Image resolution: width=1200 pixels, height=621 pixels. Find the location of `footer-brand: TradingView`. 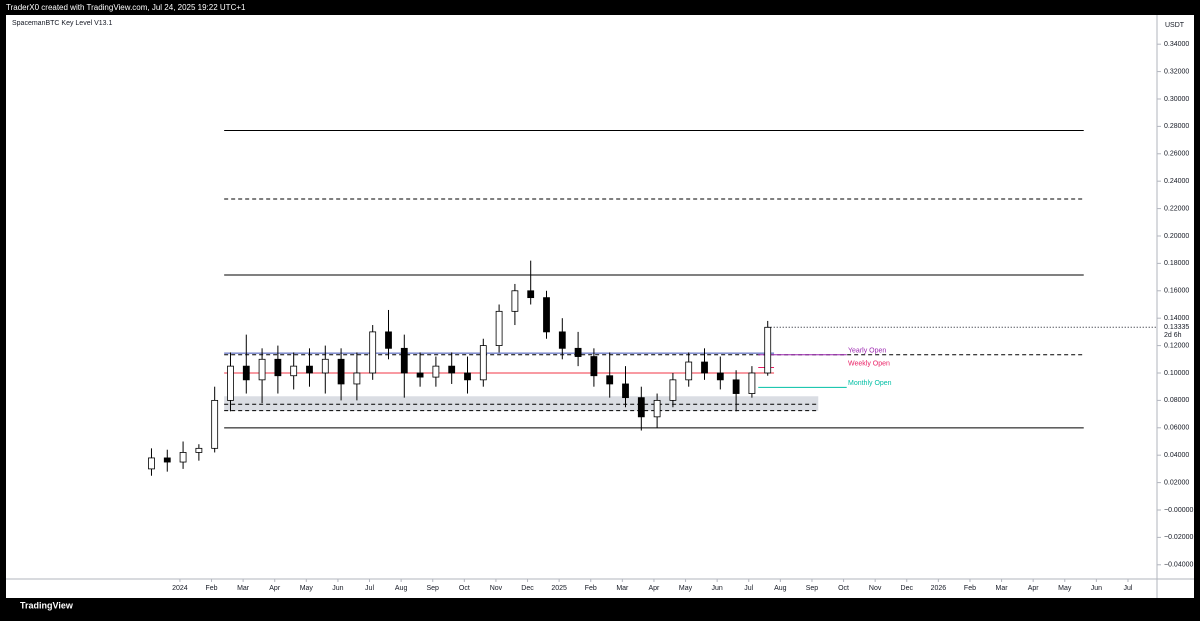

footer-brand: TradingView is located at coordinates (47, 605).